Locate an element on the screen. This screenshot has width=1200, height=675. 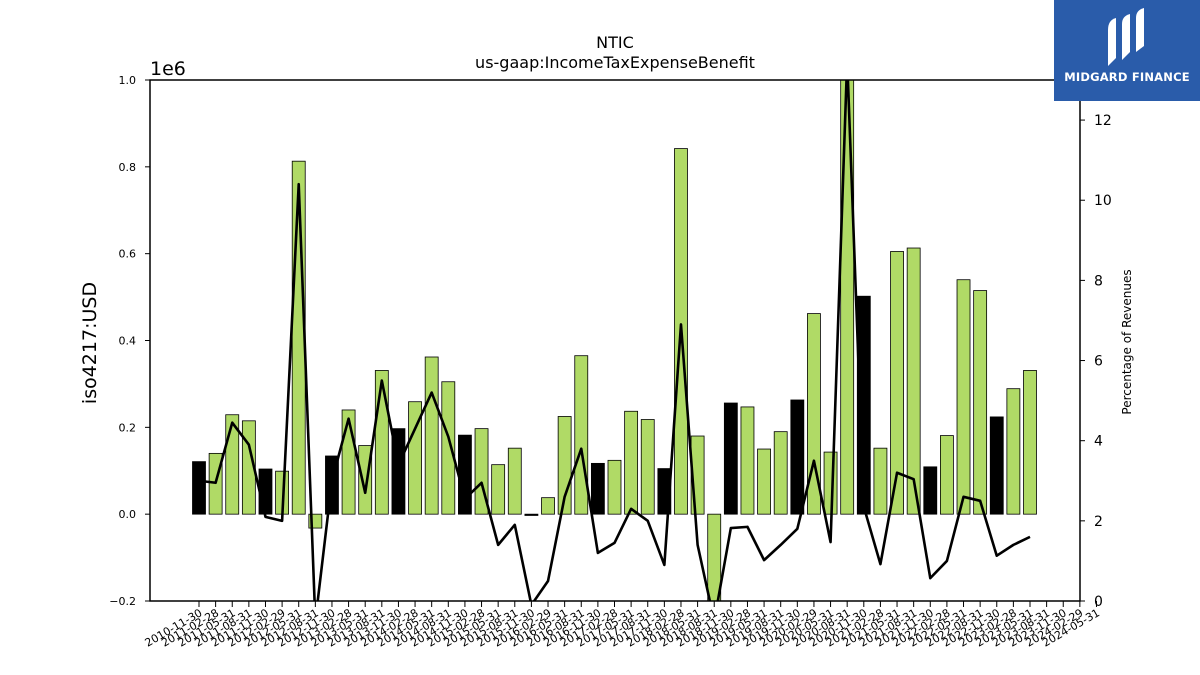
left-tick-label: 0.0 is located at coordinates (128, 514).